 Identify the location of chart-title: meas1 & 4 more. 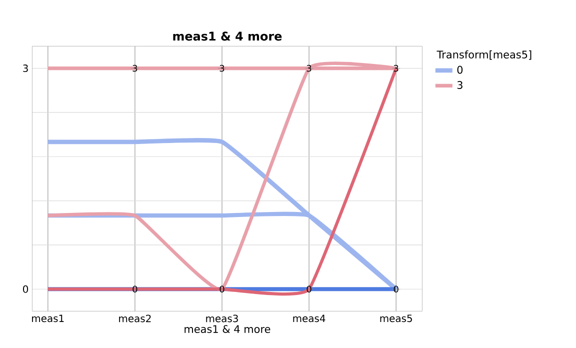
(227, 36).